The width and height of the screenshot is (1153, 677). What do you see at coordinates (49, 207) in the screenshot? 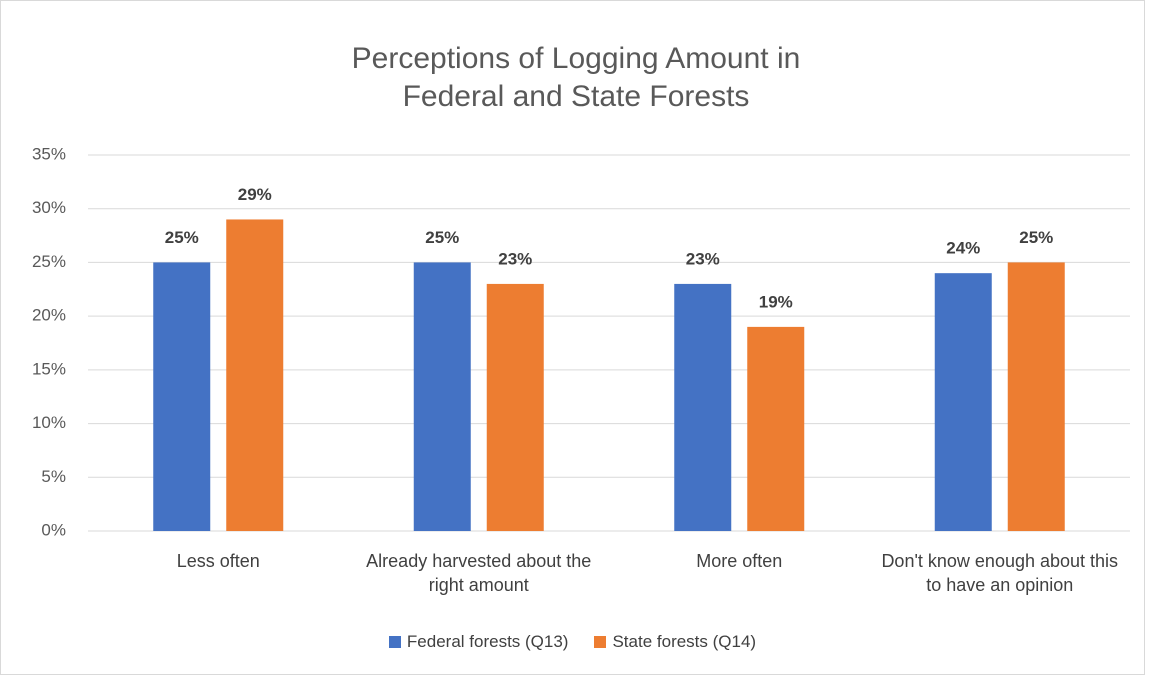
I see `y-tick-label: 30%` at bounding box center [49, 207].